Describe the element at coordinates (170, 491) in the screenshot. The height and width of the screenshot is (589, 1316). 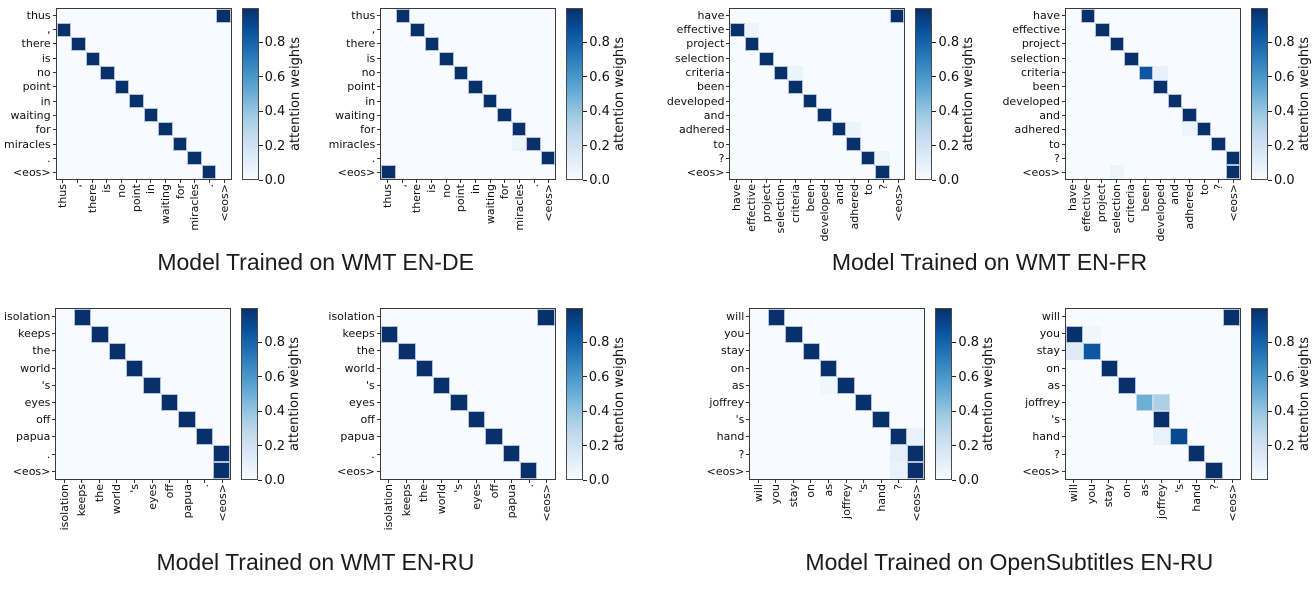
I see `x-tick-label: off` at that location.